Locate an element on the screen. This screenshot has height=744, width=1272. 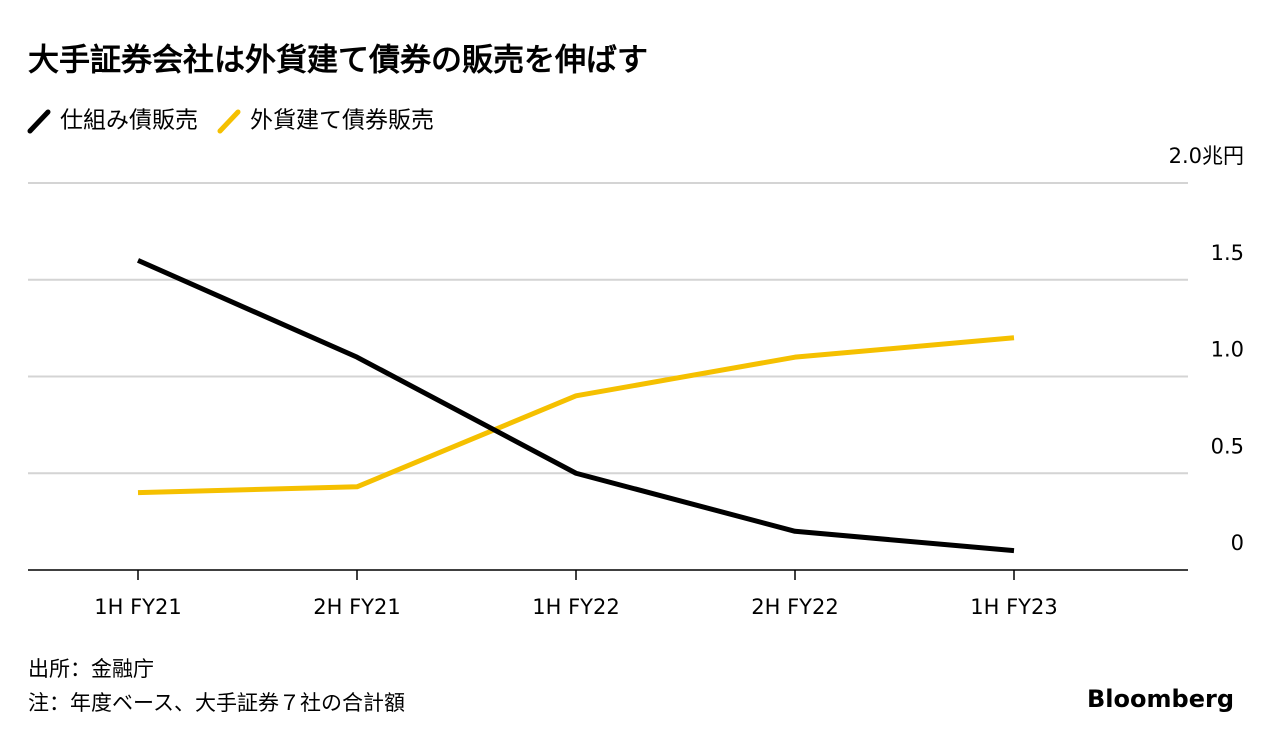
y-tick-label: 0.5 is located at coordinates (1227, 446).